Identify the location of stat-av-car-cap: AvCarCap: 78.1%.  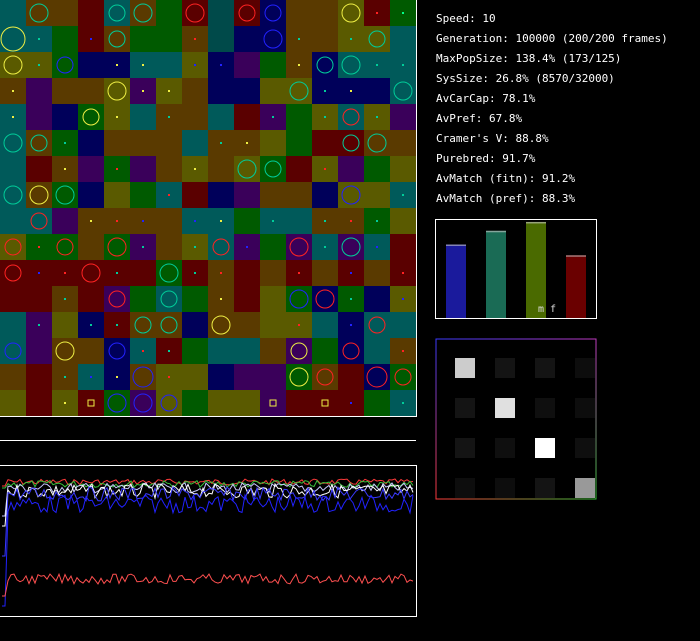
(486, 98).